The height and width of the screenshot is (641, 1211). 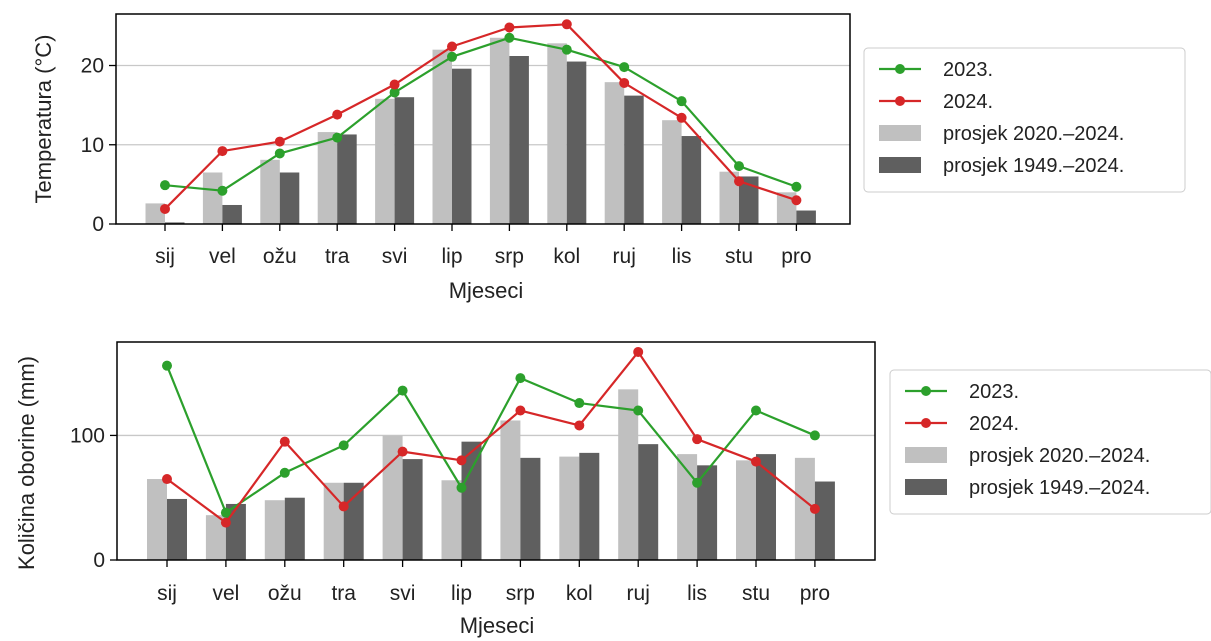 I want to click on x-tick-label-ruj: ruj, so click(x=638, y=593).